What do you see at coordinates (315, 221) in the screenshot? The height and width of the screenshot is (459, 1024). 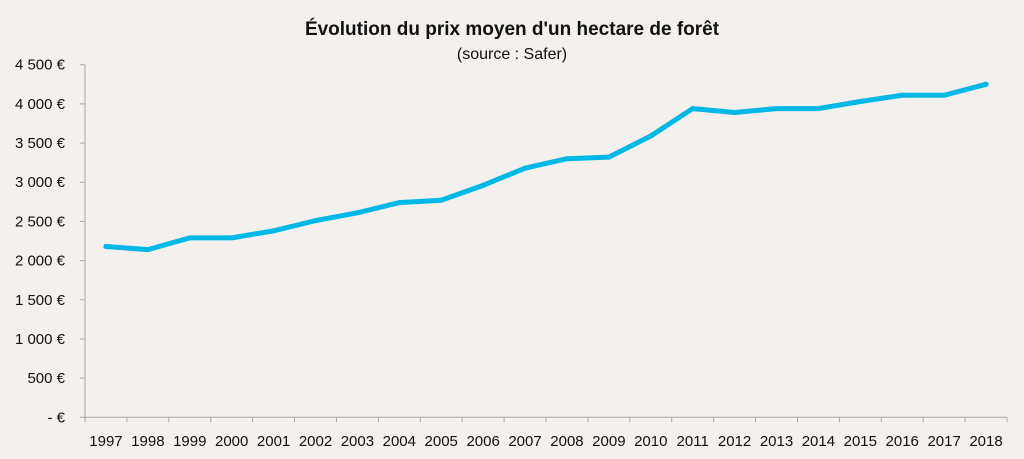 I see `data-point-2002` at bounding box center [315, 221].